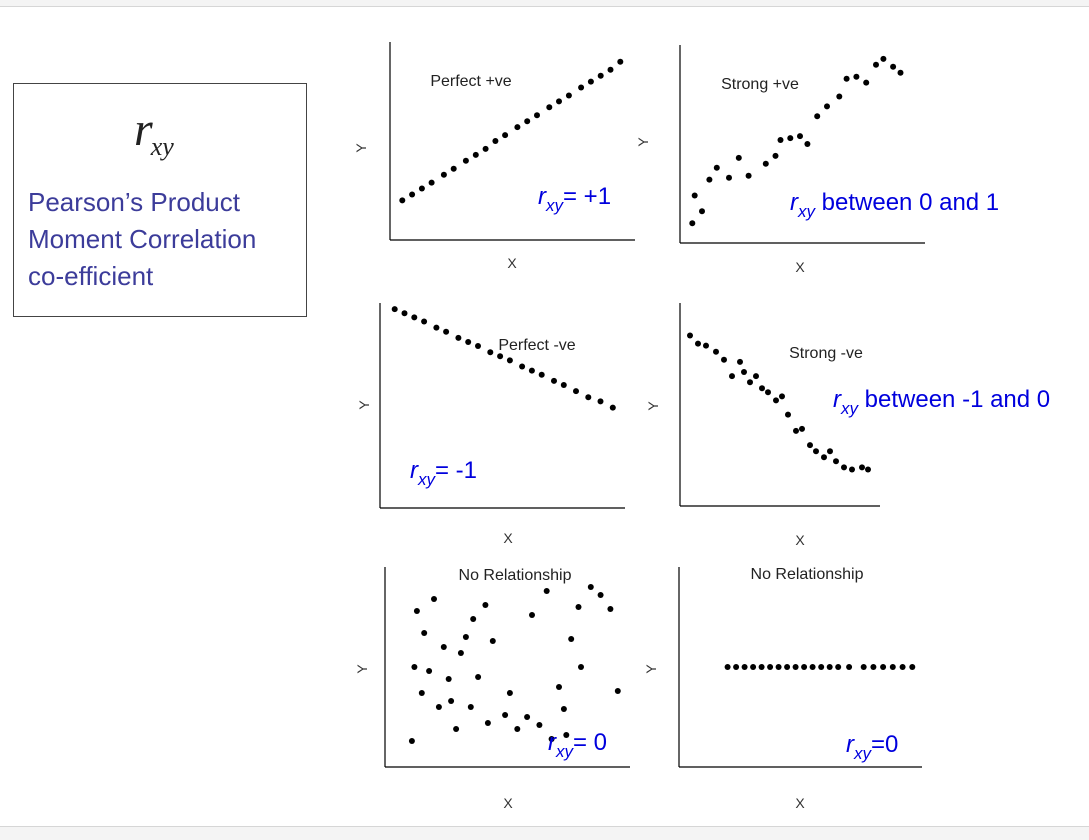 The image size is (1089, 840). What do you see at coordinates (162, 146) in the screenshot?
I see `symbol-subscript: xy` at bounding box center [162, 146].